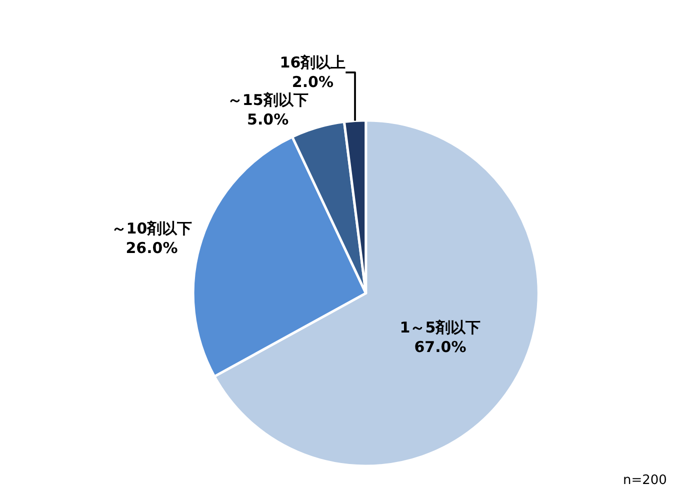 The image size is (684, 500). What do you see at coordinates (313, 82) in the screenshot?
I see `data-label: 2.0%` at bounding box center [313, 82].